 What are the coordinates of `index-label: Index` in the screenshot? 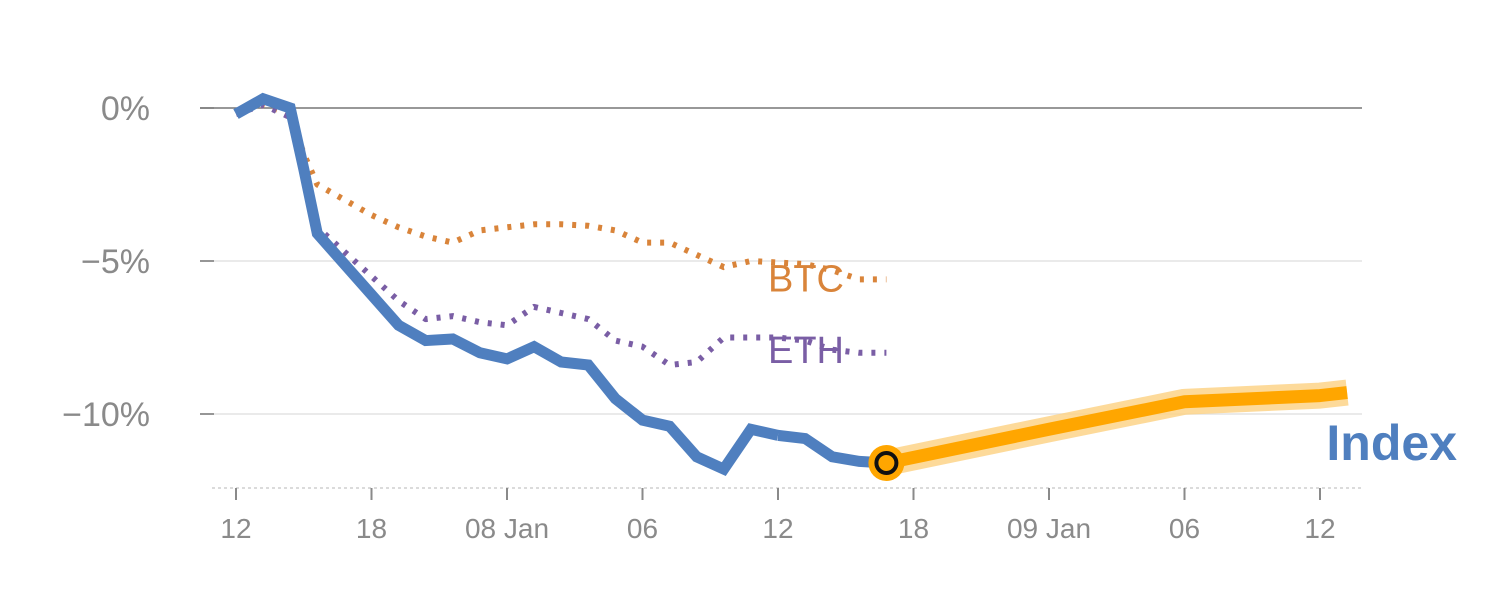 It's located at (1391, 443).